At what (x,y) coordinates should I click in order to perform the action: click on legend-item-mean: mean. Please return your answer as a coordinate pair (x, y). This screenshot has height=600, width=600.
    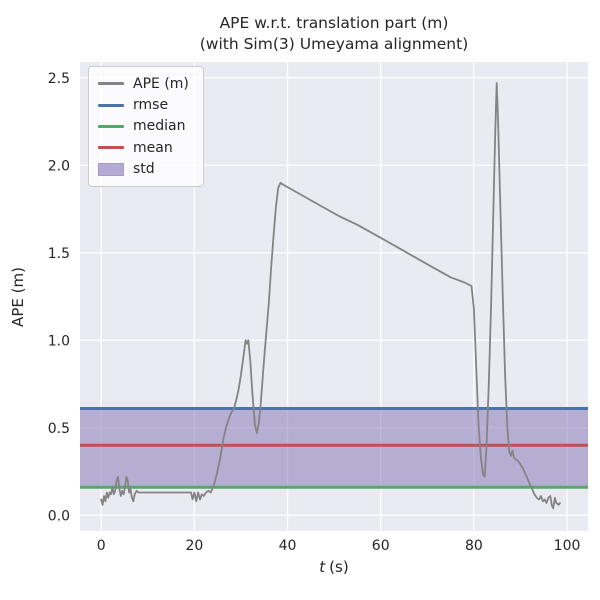
    Looking at the image, I should click on (146, 148).